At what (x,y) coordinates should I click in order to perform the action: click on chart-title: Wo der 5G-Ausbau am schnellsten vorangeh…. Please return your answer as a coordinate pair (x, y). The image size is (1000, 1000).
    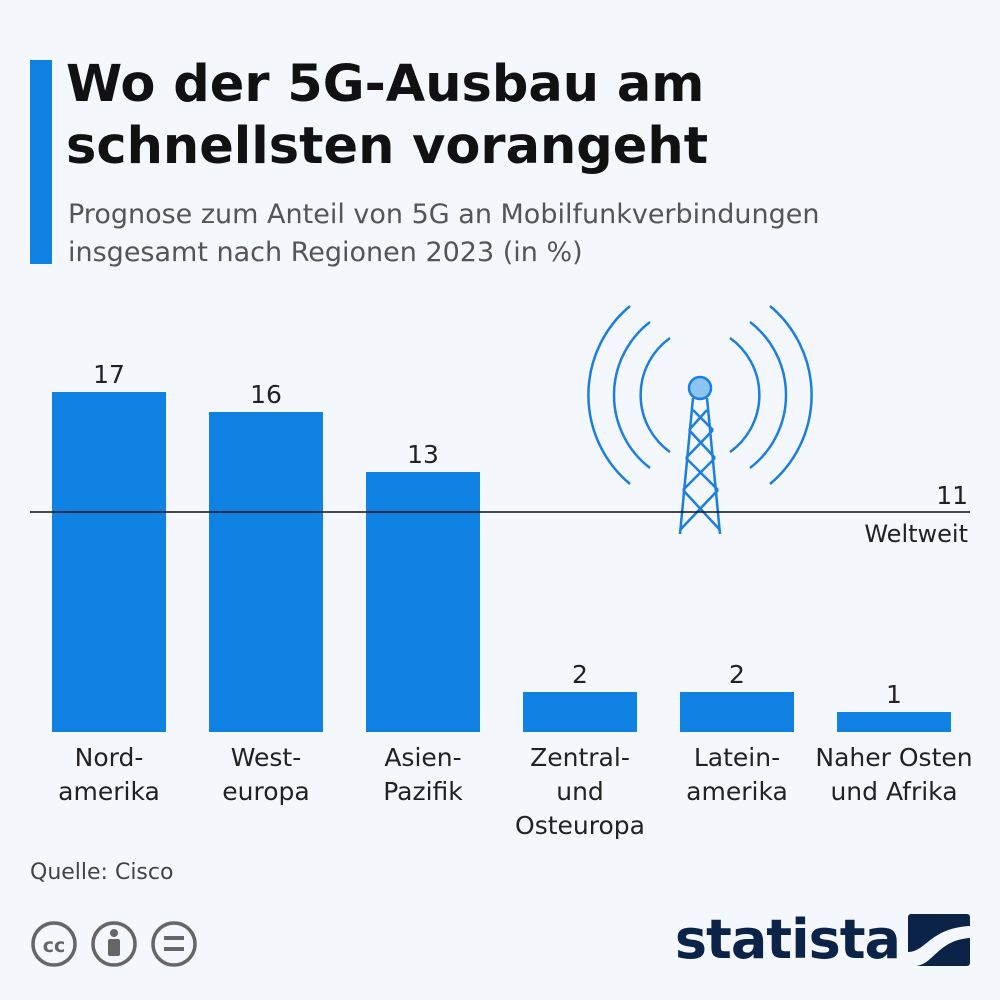
    Looking at the image, I should click on (387, 115).